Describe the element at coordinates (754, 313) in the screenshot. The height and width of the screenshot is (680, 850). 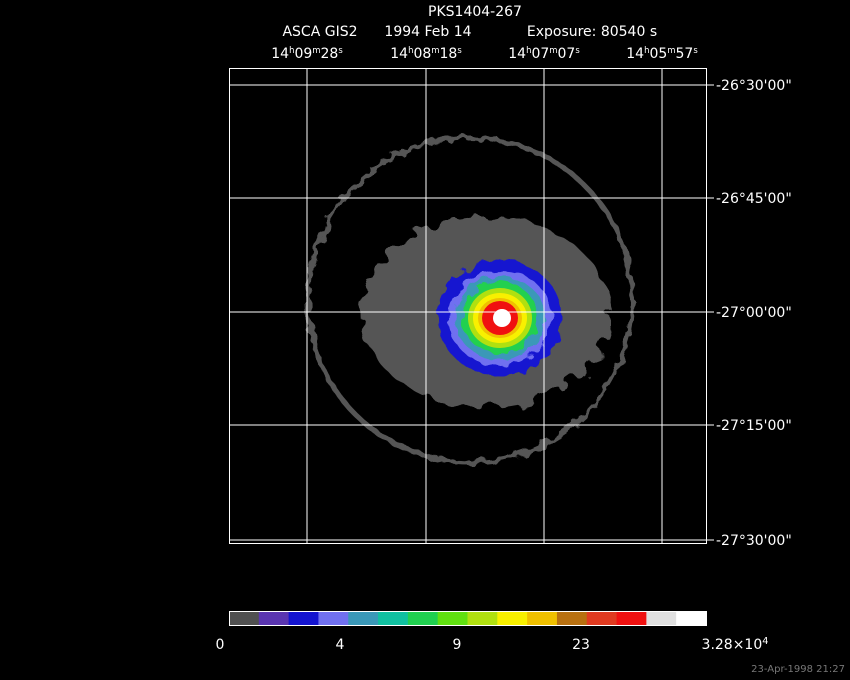
I see `dec-label: -27°00'00"` at that location.